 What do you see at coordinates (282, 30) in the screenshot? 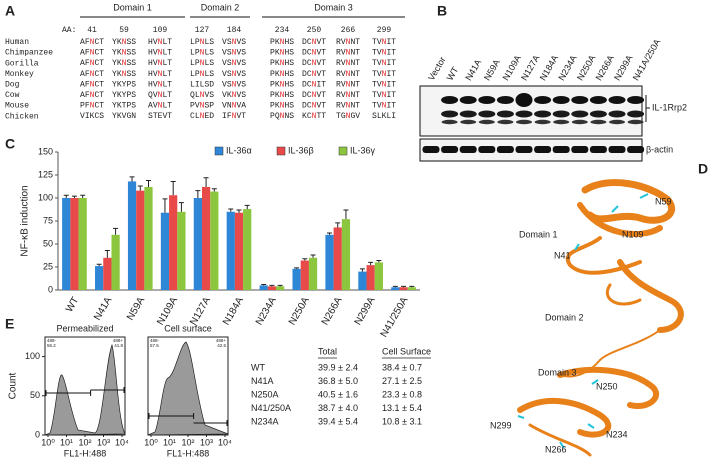
I see `aa-position: 234` at bounding box center [282, 30].